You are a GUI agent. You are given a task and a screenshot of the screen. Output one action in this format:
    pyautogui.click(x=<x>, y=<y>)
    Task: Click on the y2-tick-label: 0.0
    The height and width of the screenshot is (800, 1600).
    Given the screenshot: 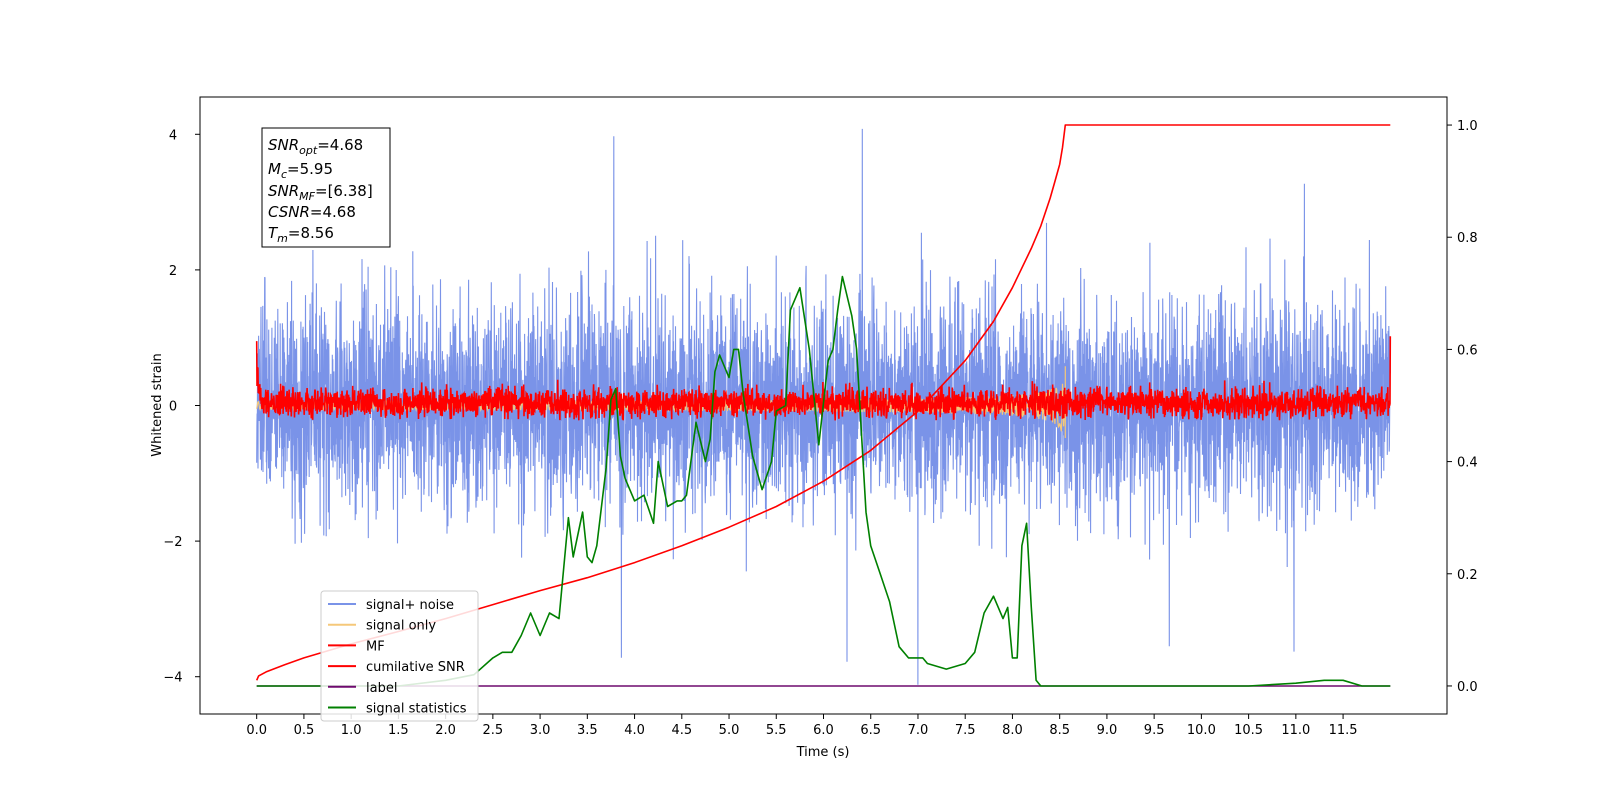 What is the action you would take?
    pyautogui.click(x=1467, y=687)
    